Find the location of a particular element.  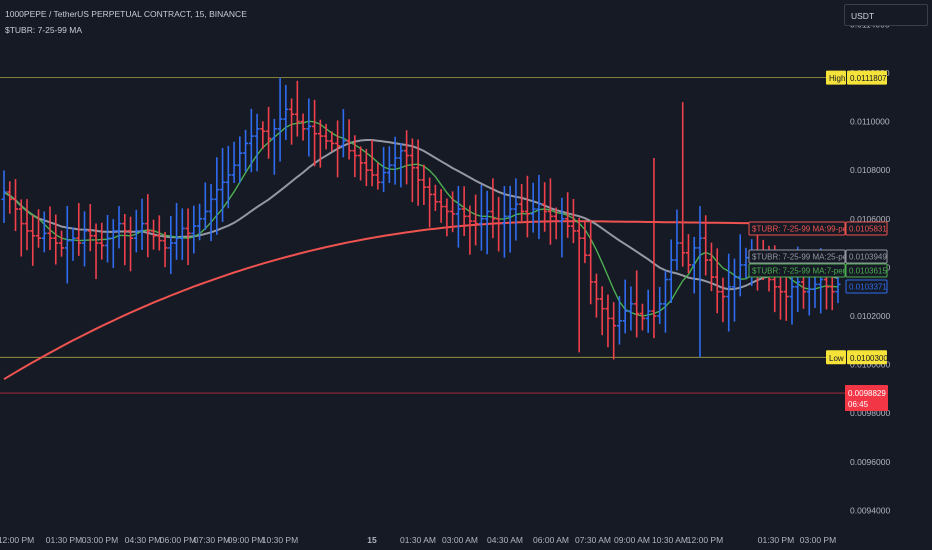

price-tick-label: 0.0110000 is located at coordinates (870, 122).